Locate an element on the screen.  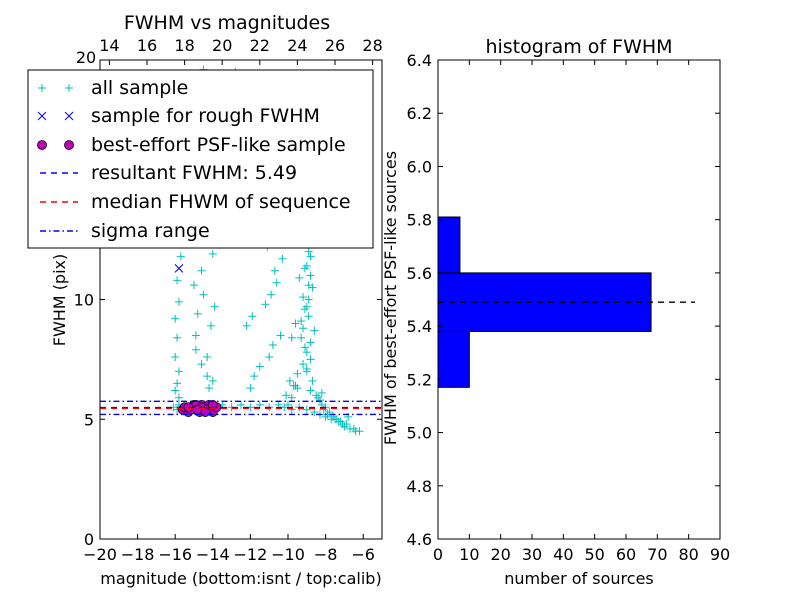
scatter-y-axis-label: FWHM (pix) is located at coordinates (59, 300).